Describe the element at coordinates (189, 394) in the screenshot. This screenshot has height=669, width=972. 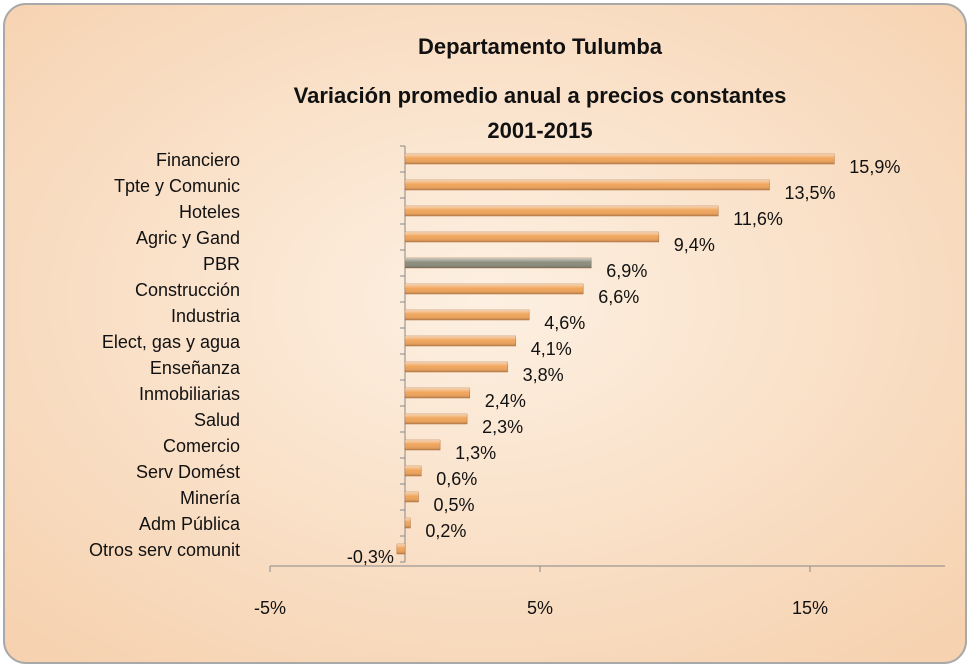
I see `y-tick-label: Inmobiliarias` at that location.